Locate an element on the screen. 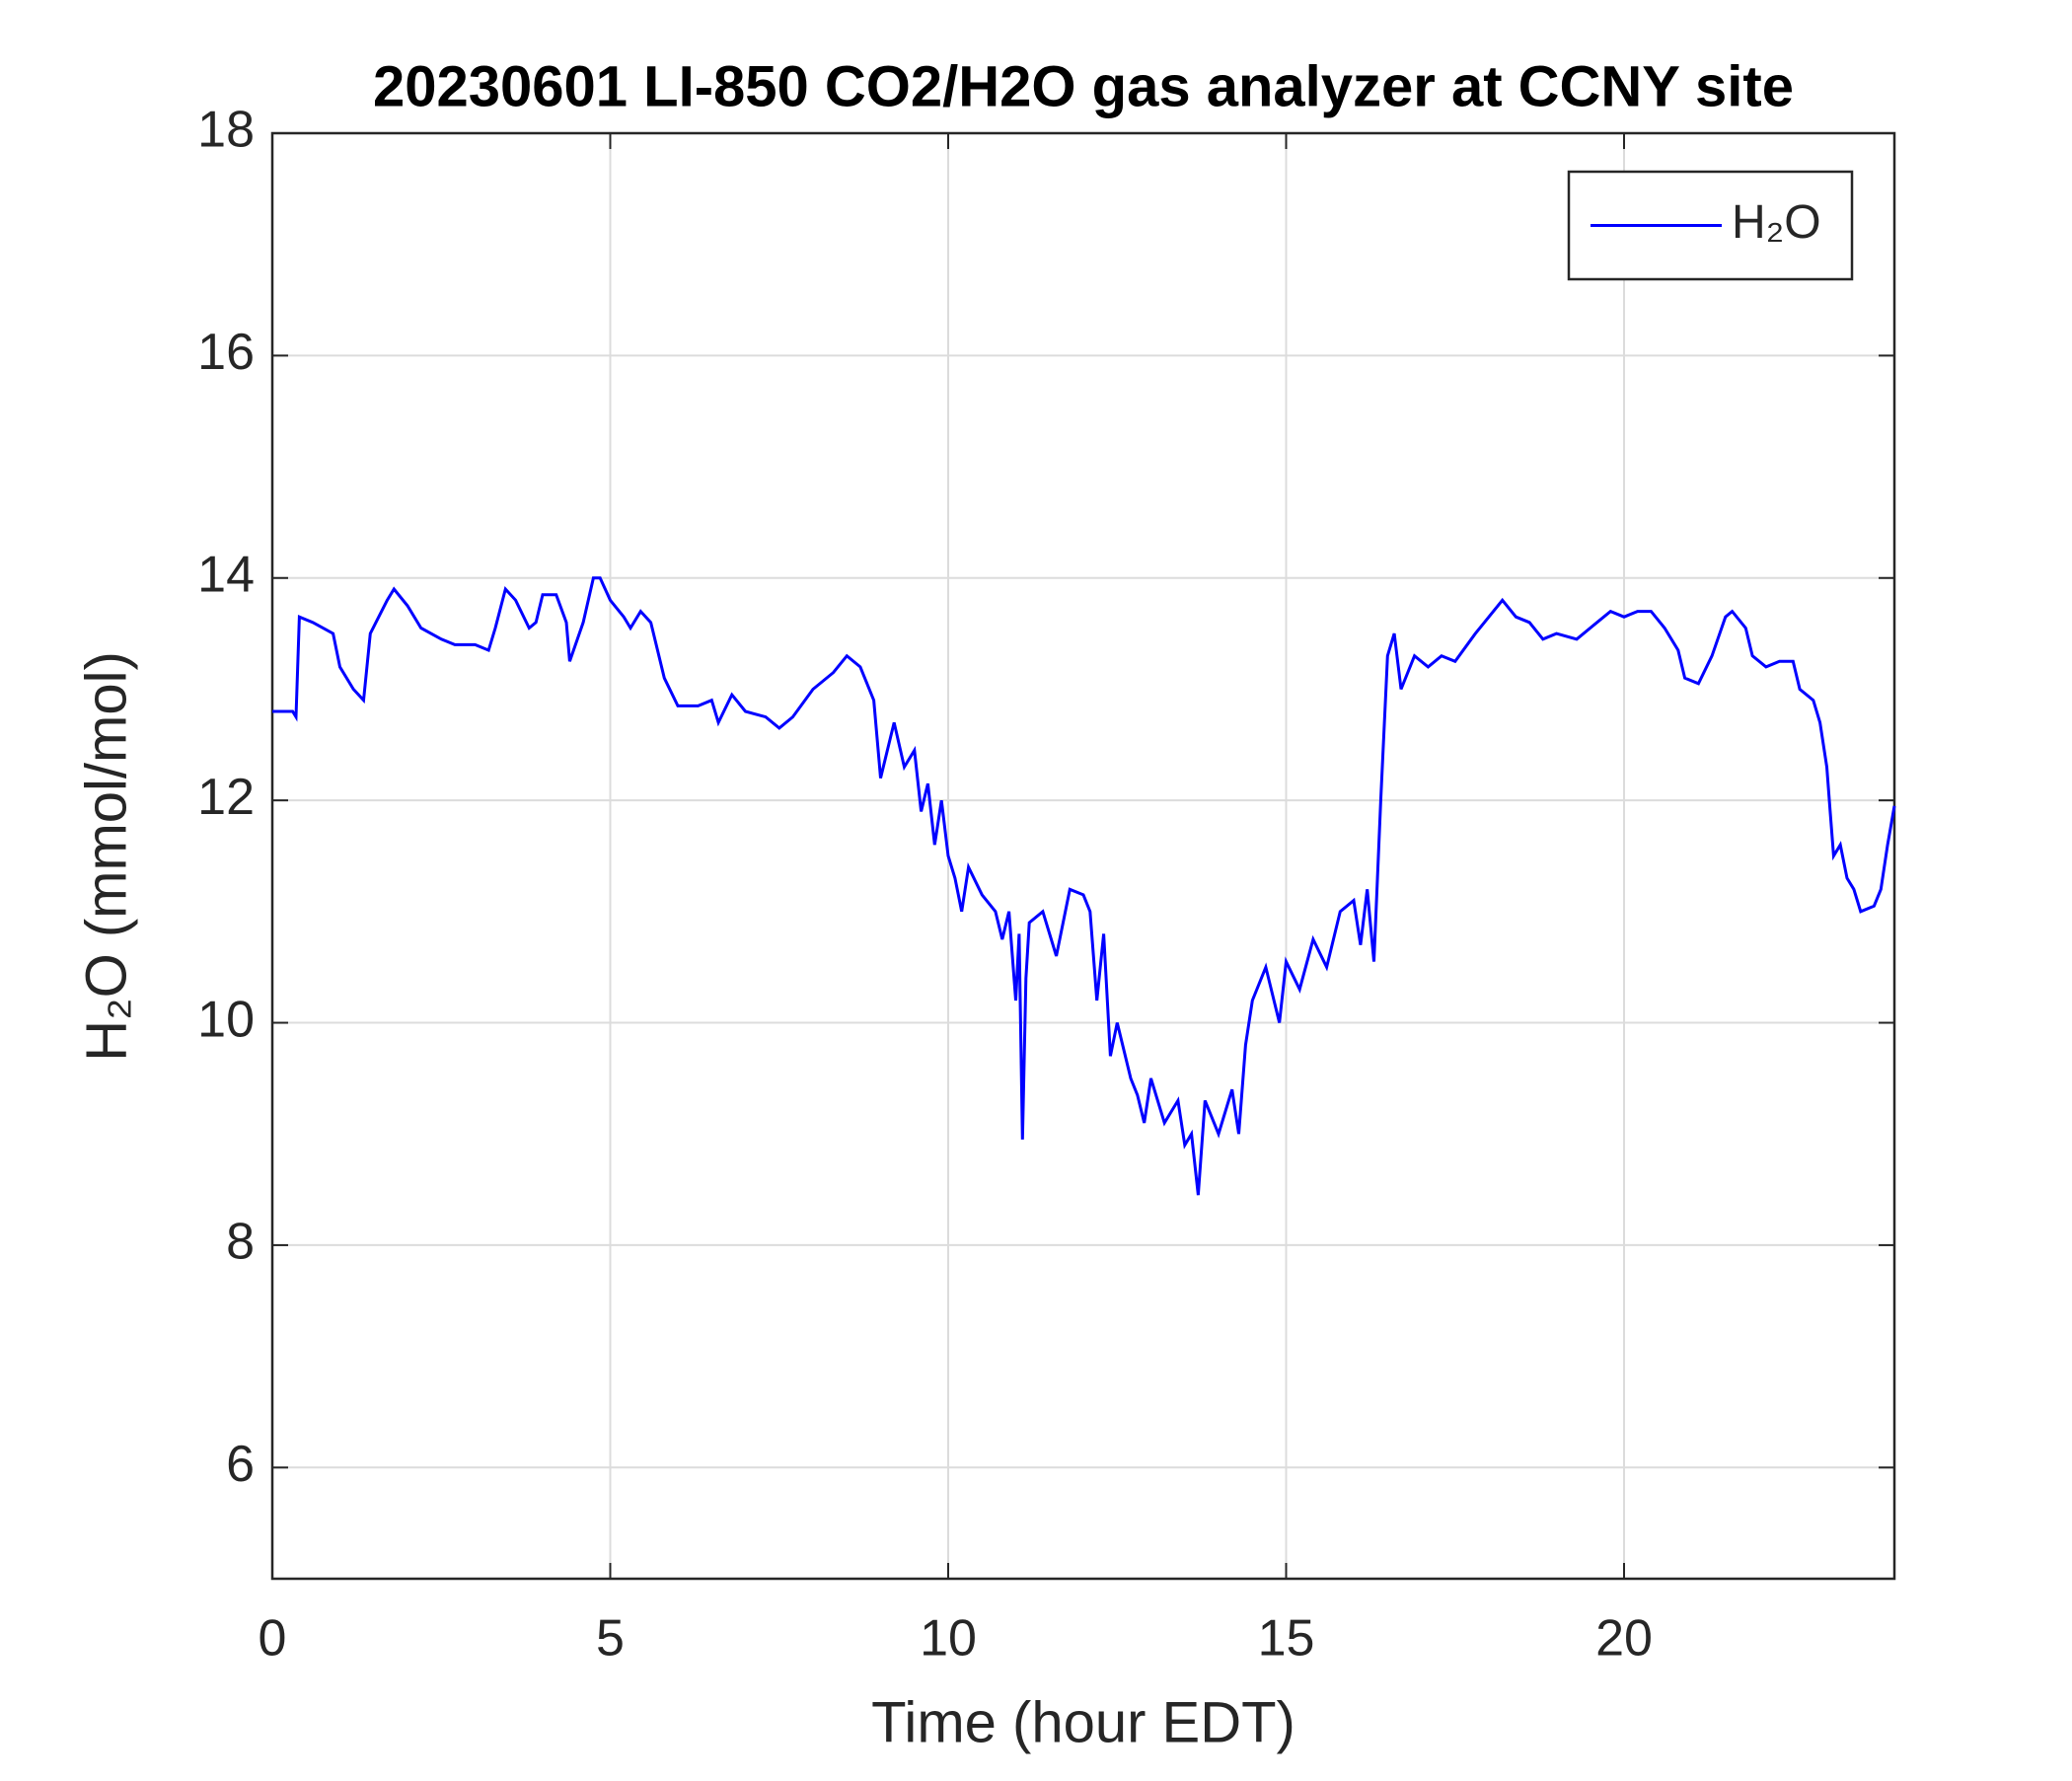 The height and width of the screenshot is (1781, 2072). legend-label: H₂O is located at coordinates (1777, 222).